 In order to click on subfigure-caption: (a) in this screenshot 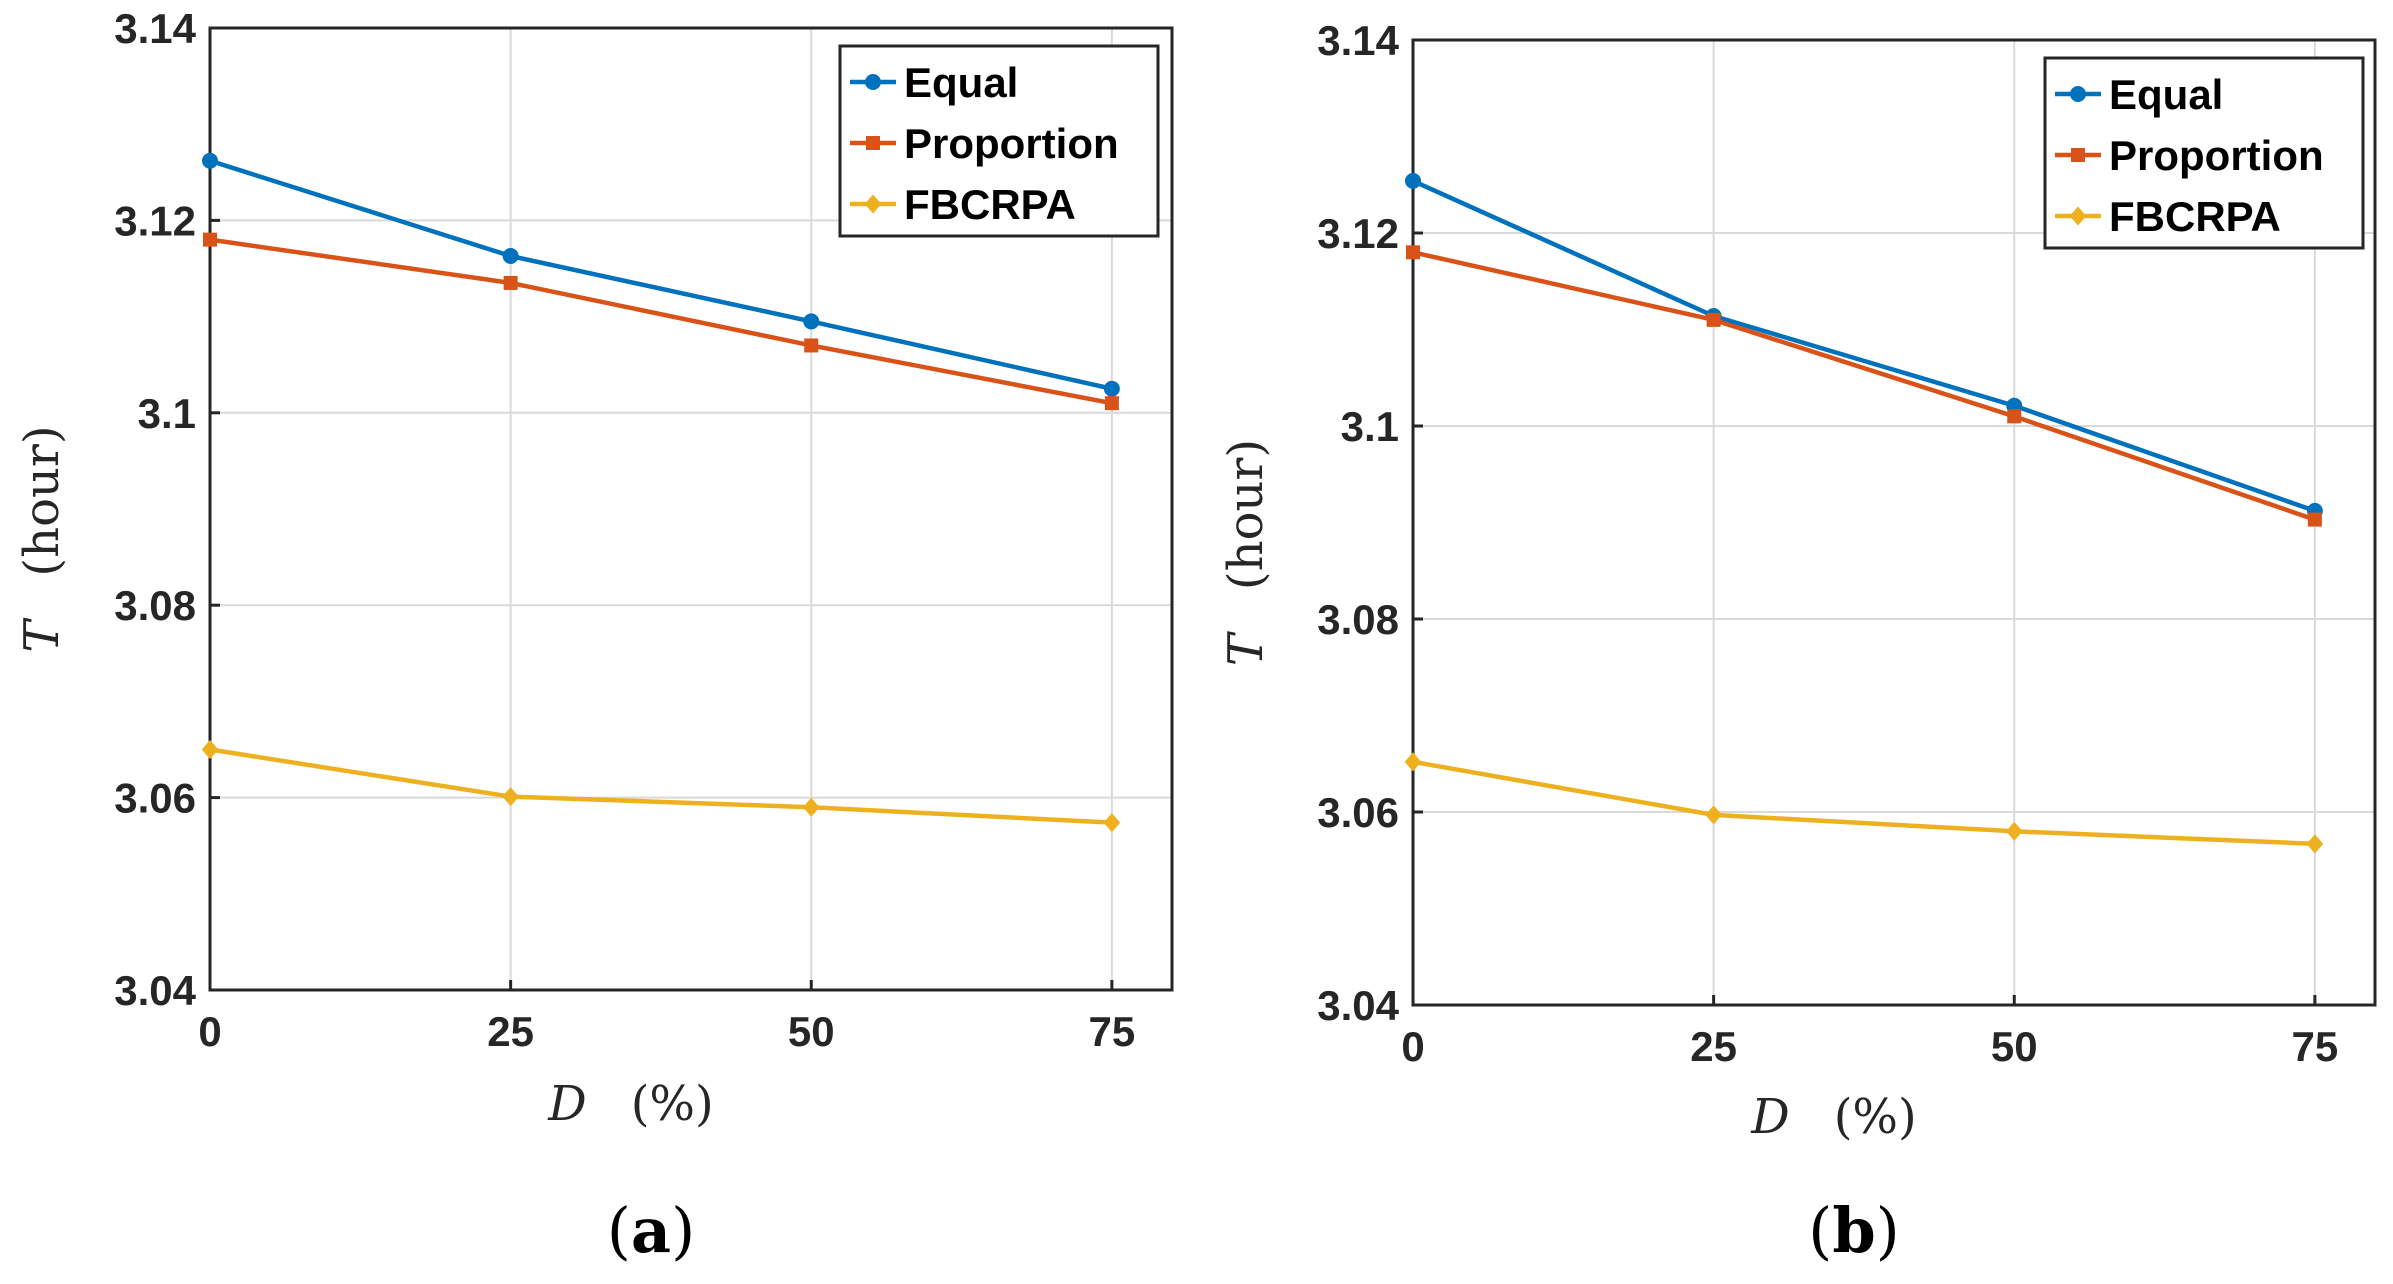, I will do `click(651, 1230)`.